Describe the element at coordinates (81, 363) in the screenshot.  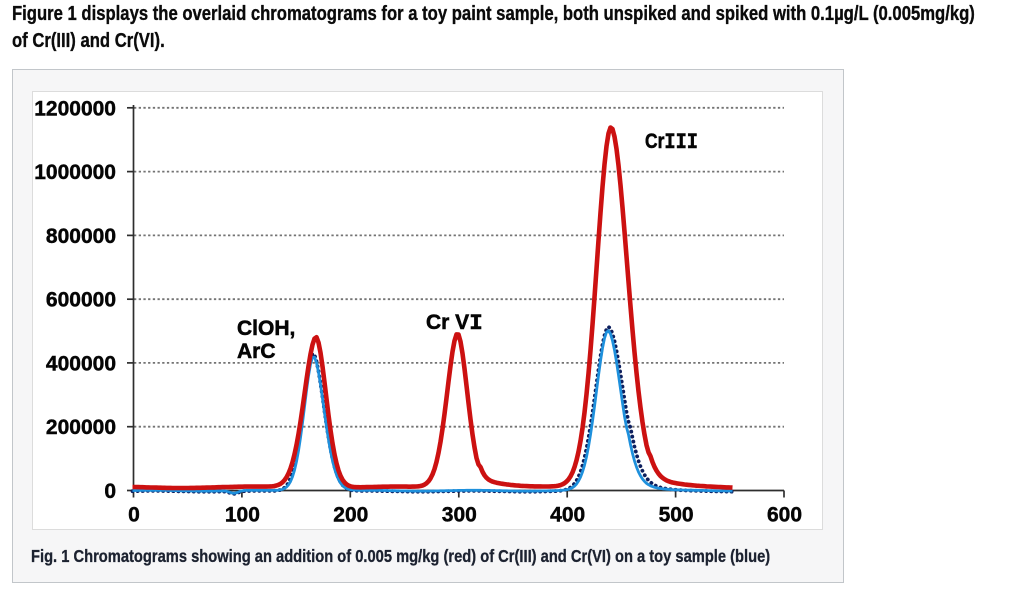
I see `svg-text: 400000` at that location.